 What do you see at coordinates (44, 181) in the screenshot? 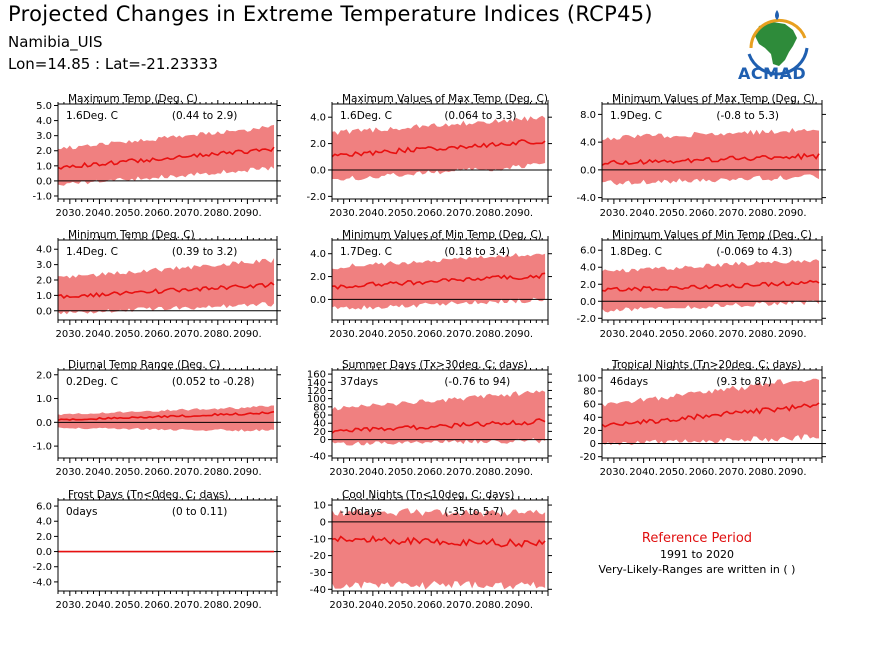
I see `y-tick-label: 0.0` at bounding box center [44, 181].